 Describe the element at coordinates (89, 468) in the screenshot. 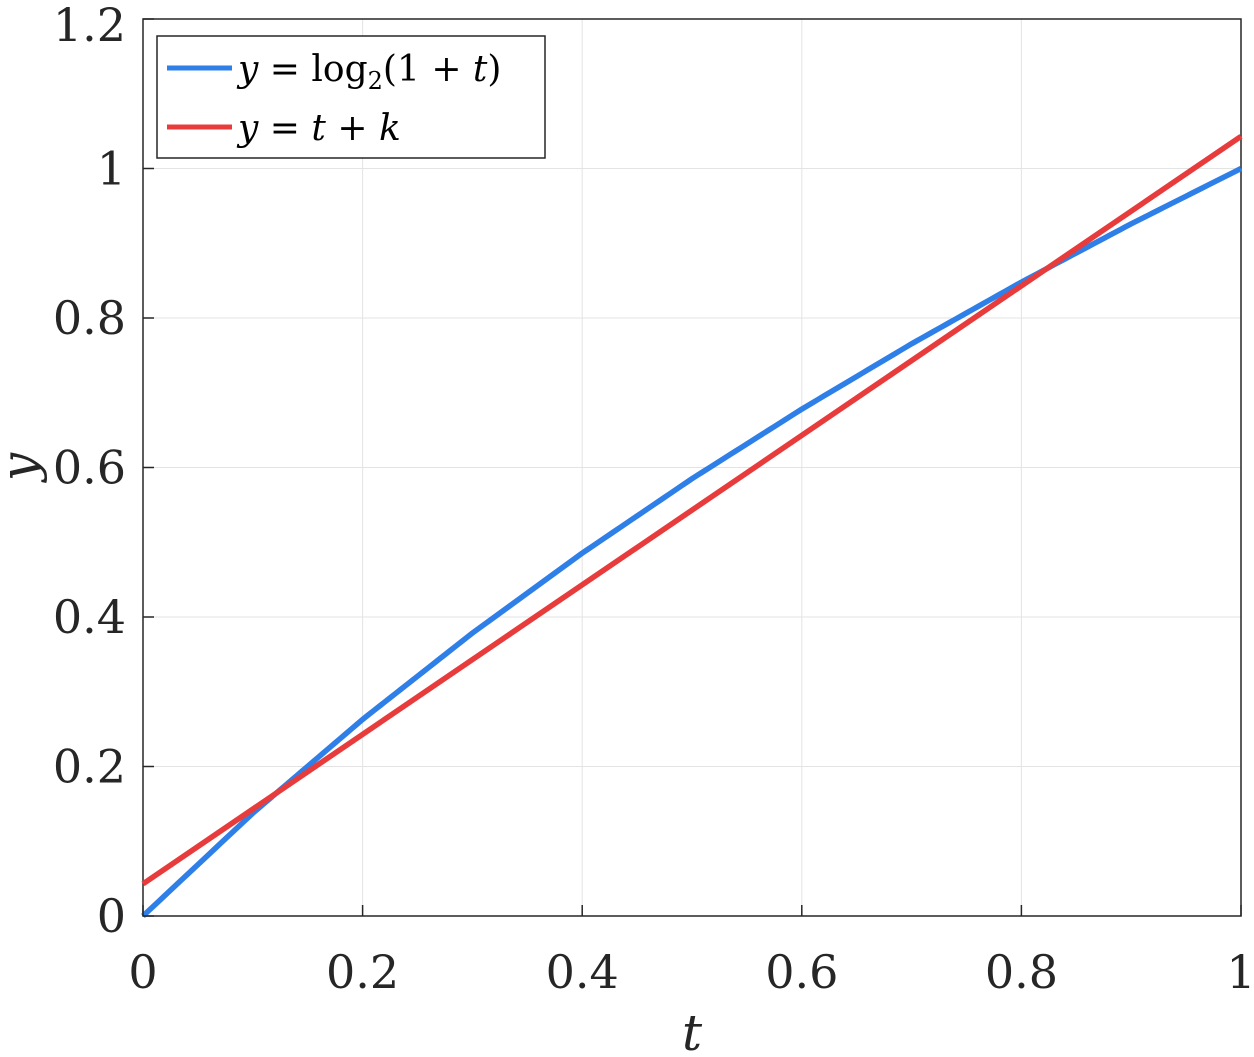

I see `y-tick-label: 0.6` at that location.